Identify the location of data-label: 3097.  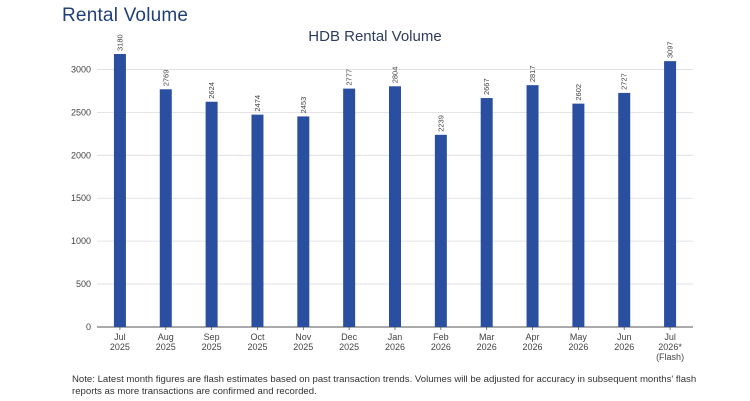
(670, 49).